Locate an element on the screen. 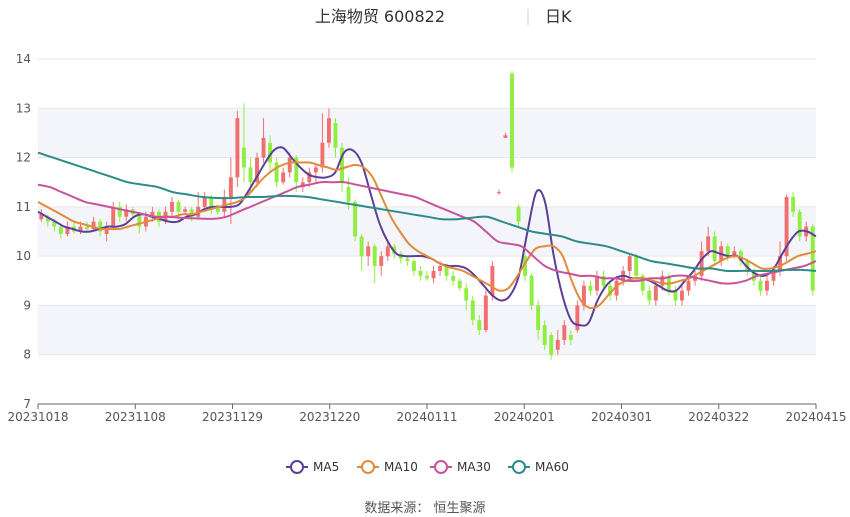  legend-marker-ma30 is located at coordinates (441, 467).